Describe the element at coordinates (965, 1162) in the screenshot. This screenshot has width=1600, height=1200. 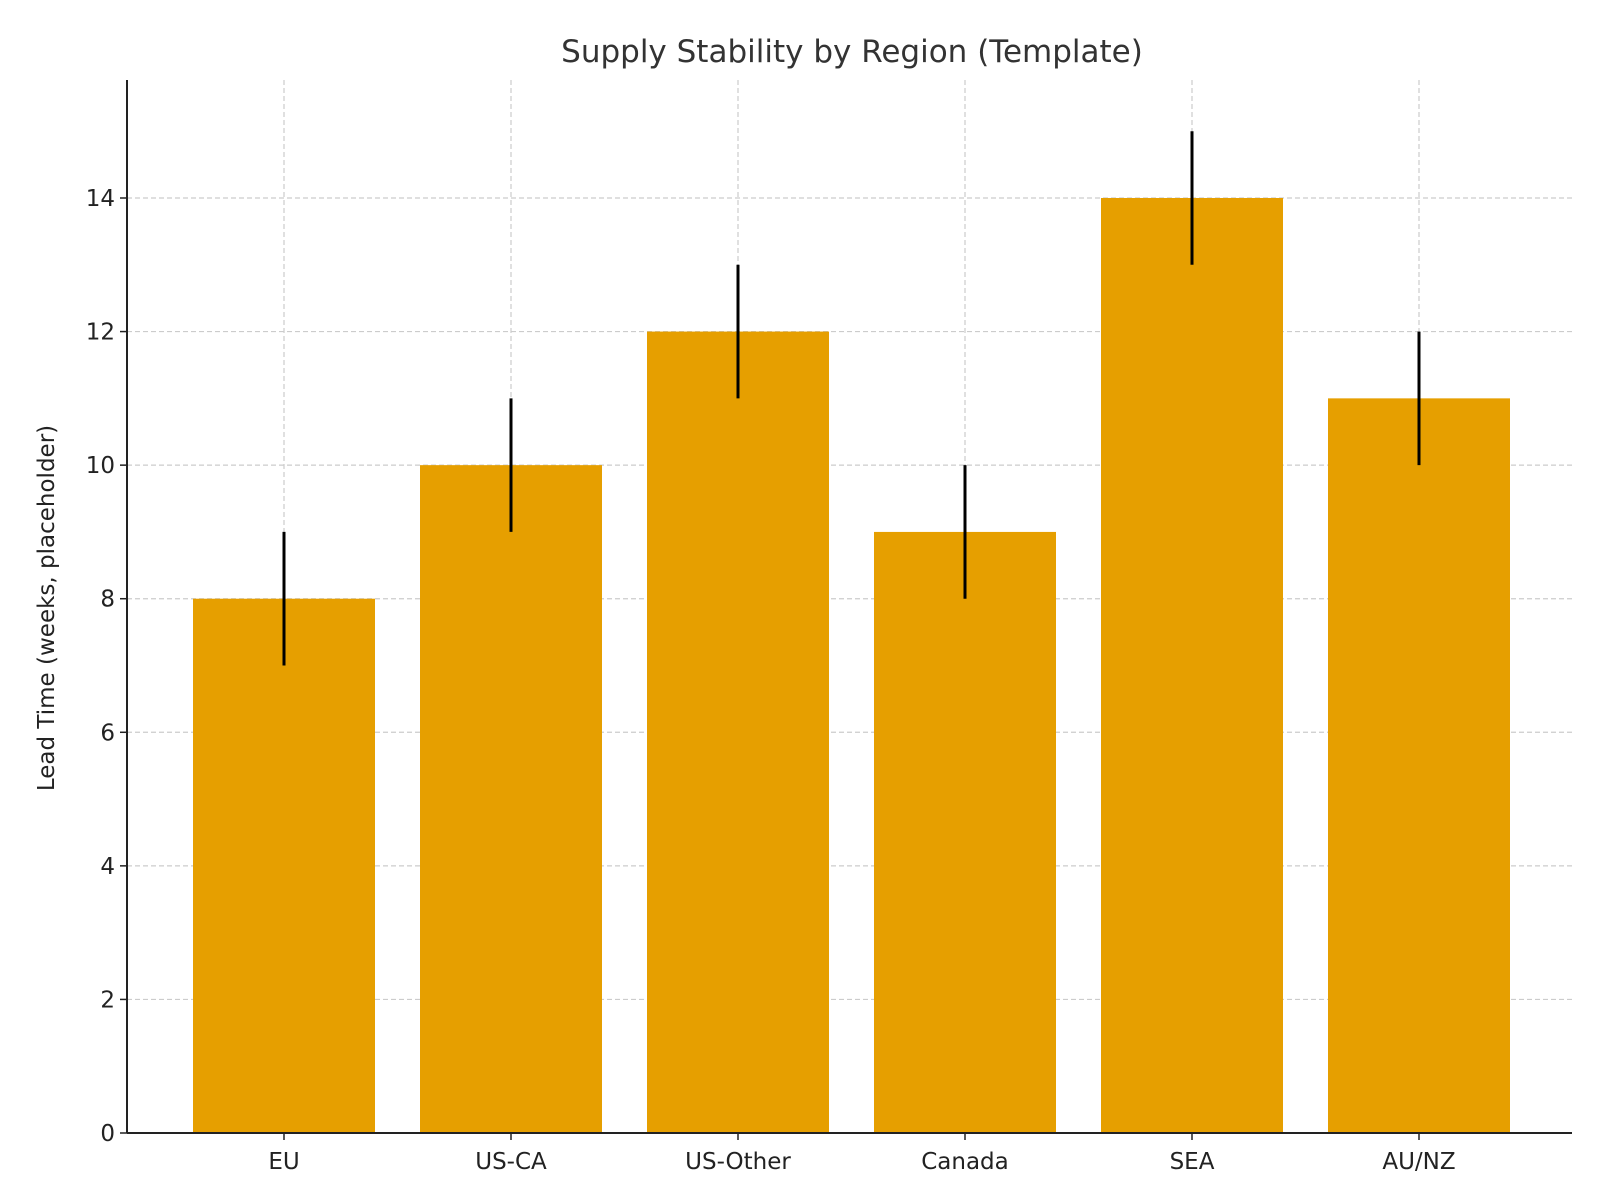
I see `x-tick-label: Canada` at that location.